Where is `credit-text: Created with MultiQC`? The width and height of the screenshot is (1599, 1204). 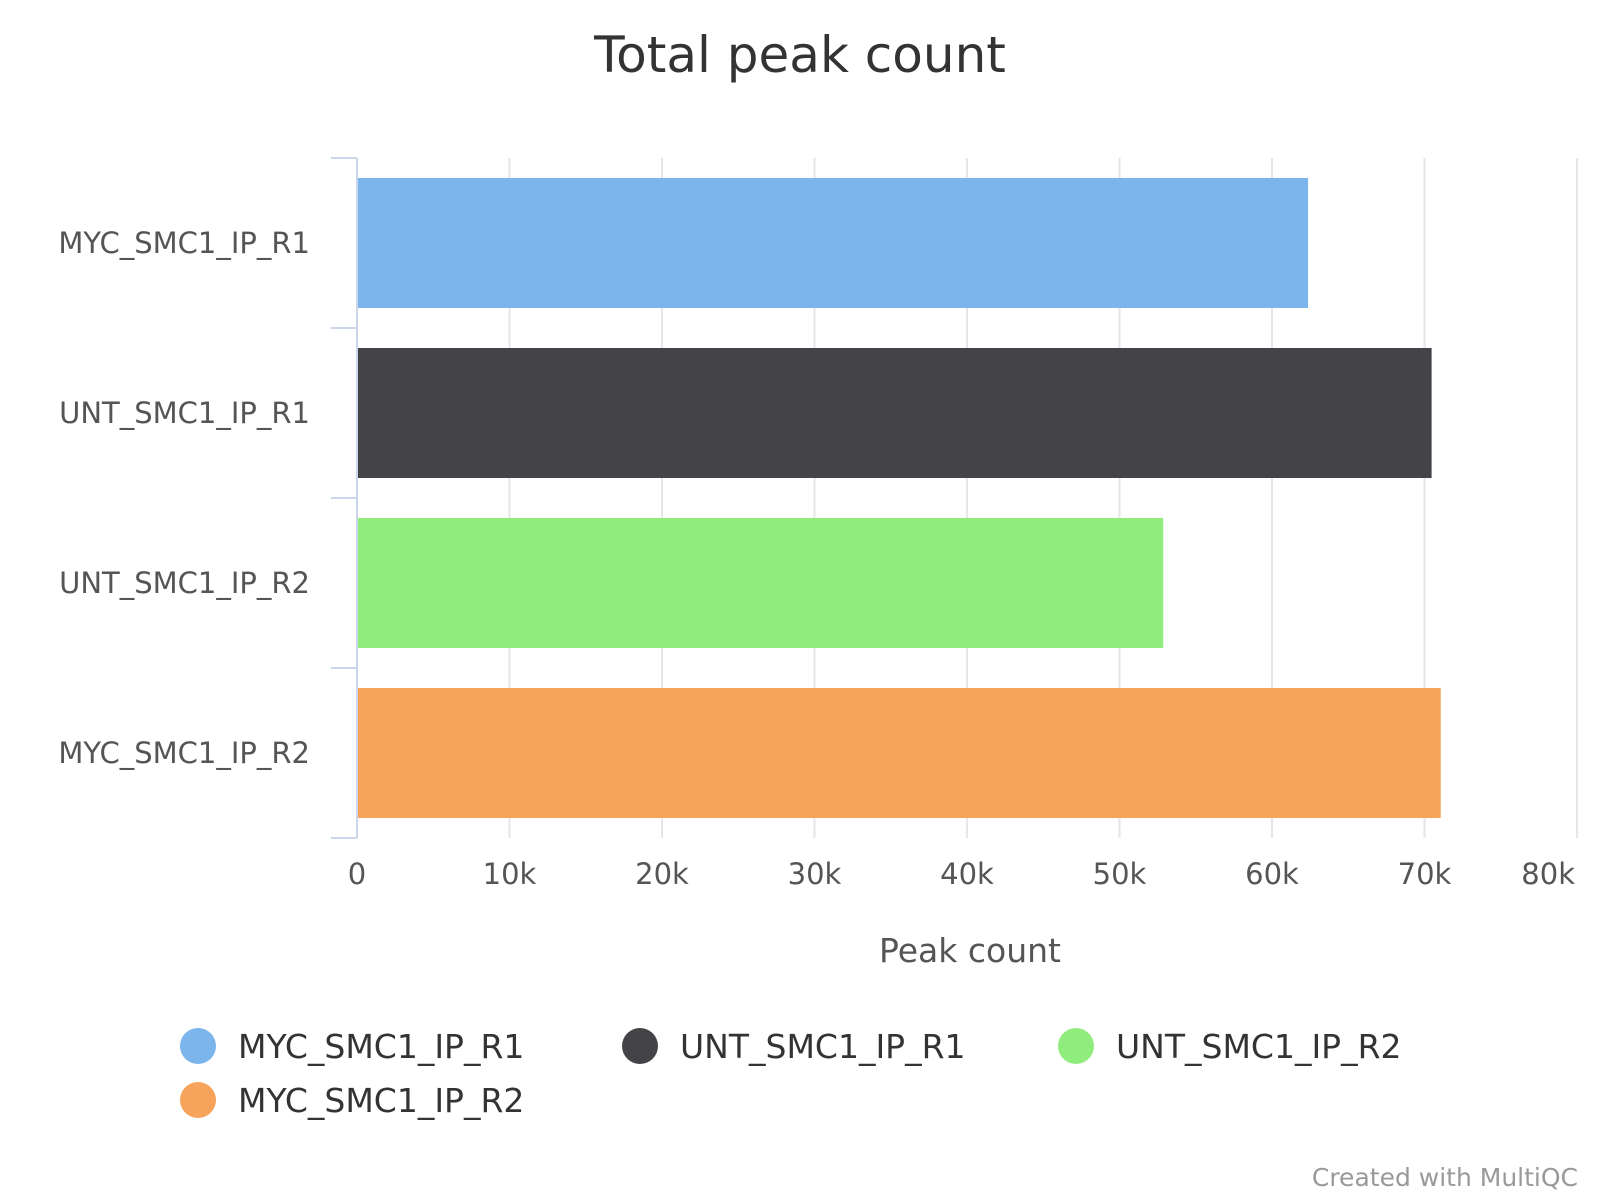
credit-text: Created with MultiQC is located at coordinates (1445, 1177).